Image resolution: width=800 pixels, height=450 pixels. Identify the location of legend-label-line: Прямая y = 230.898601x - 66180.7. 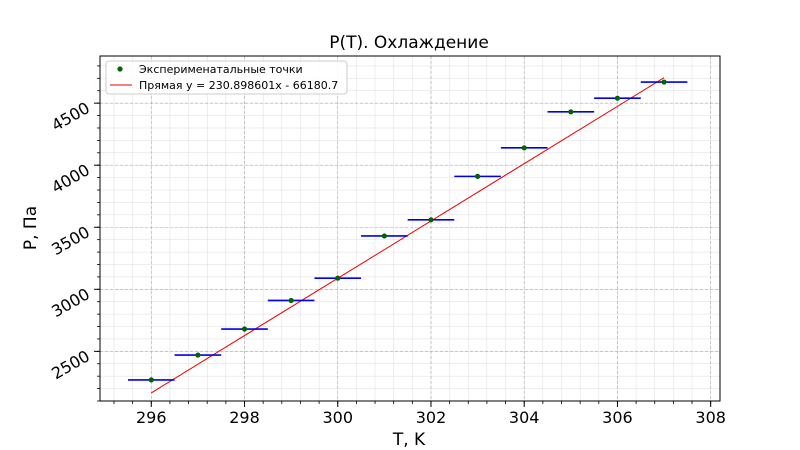
(238, 85).